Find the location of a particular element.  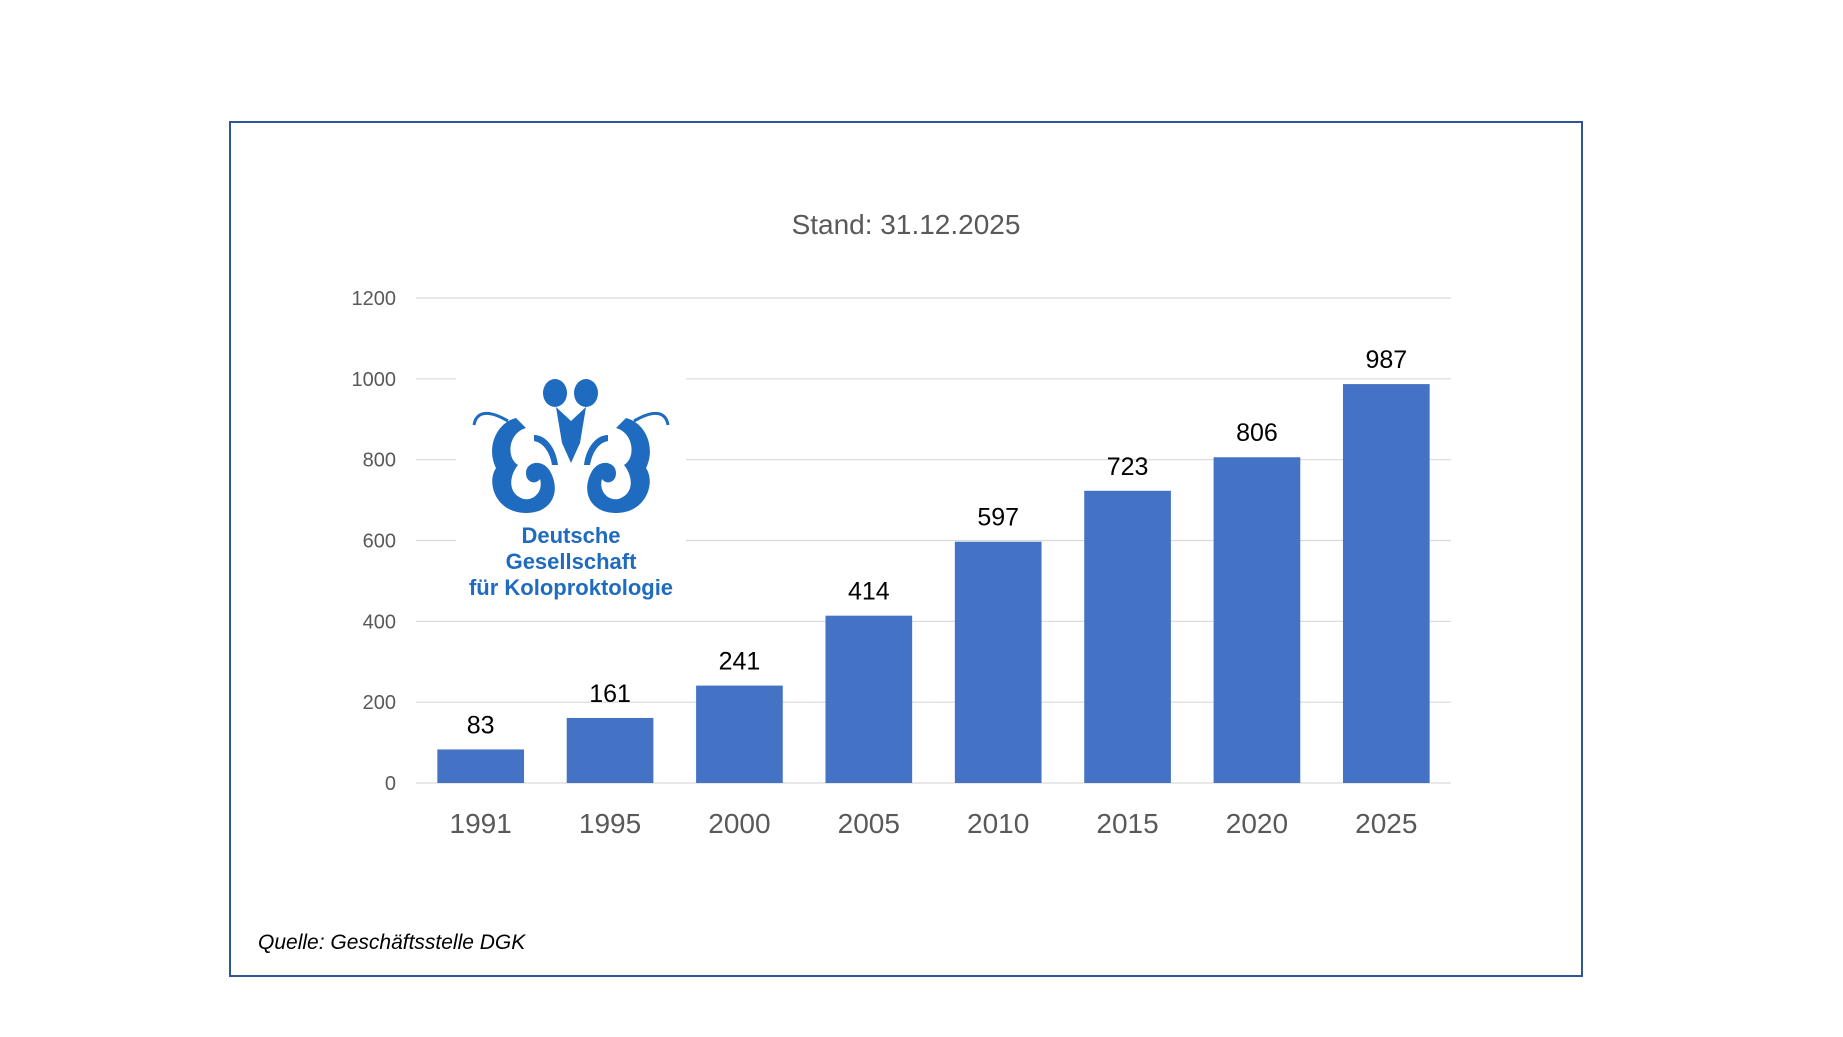

x-tick-label: 2025 is located at coordinates (1386, 823).